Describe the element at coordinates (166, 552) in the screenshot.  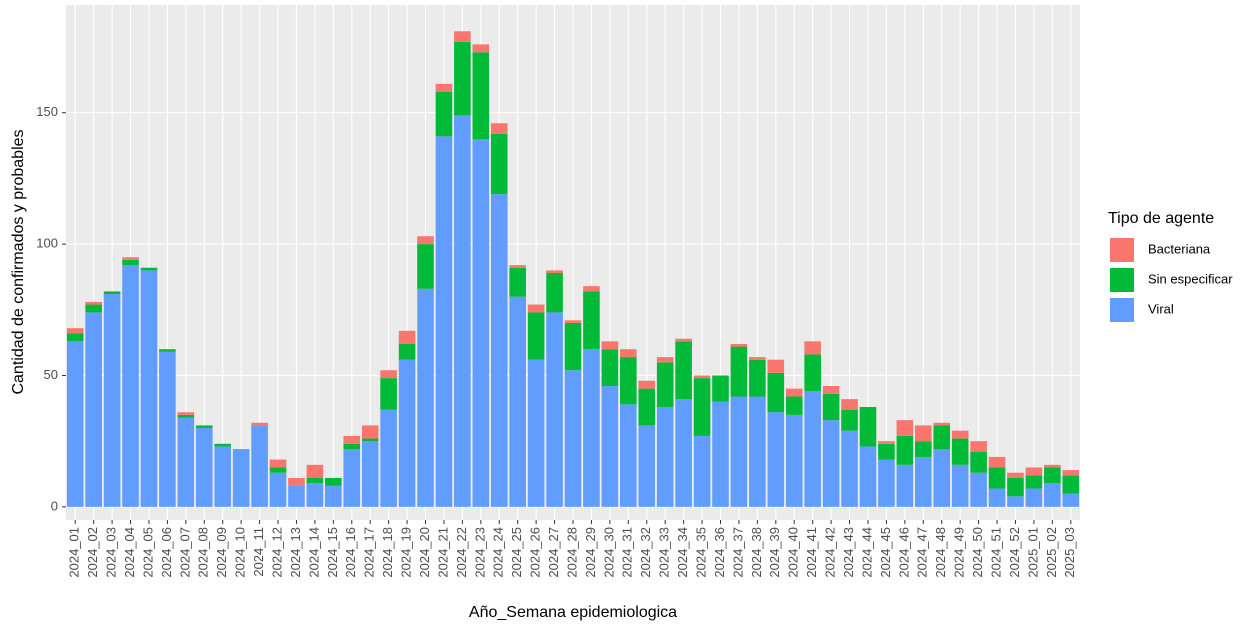
I see `x-tick-label: 2024_06` at that location.